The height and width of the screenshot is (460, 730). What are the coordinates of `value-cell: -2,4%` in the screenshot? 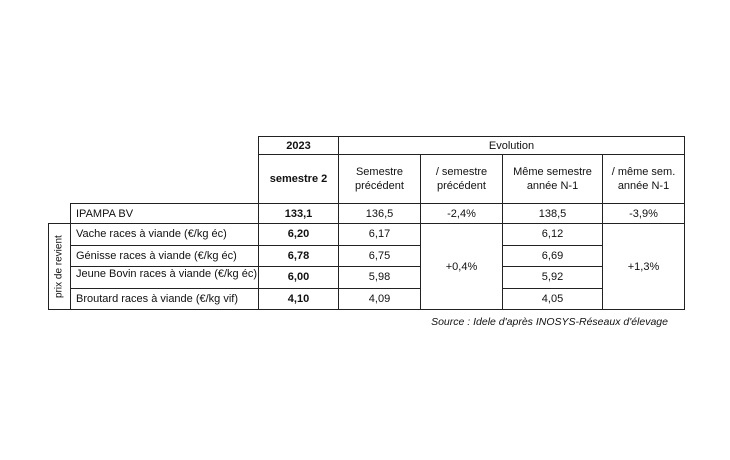 It's located at (461, 213).